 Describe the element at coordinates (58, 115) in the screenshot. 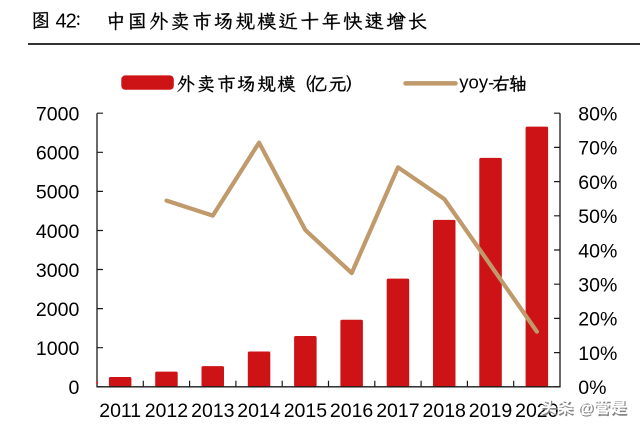

I see `svg-text: 7000` at that location.